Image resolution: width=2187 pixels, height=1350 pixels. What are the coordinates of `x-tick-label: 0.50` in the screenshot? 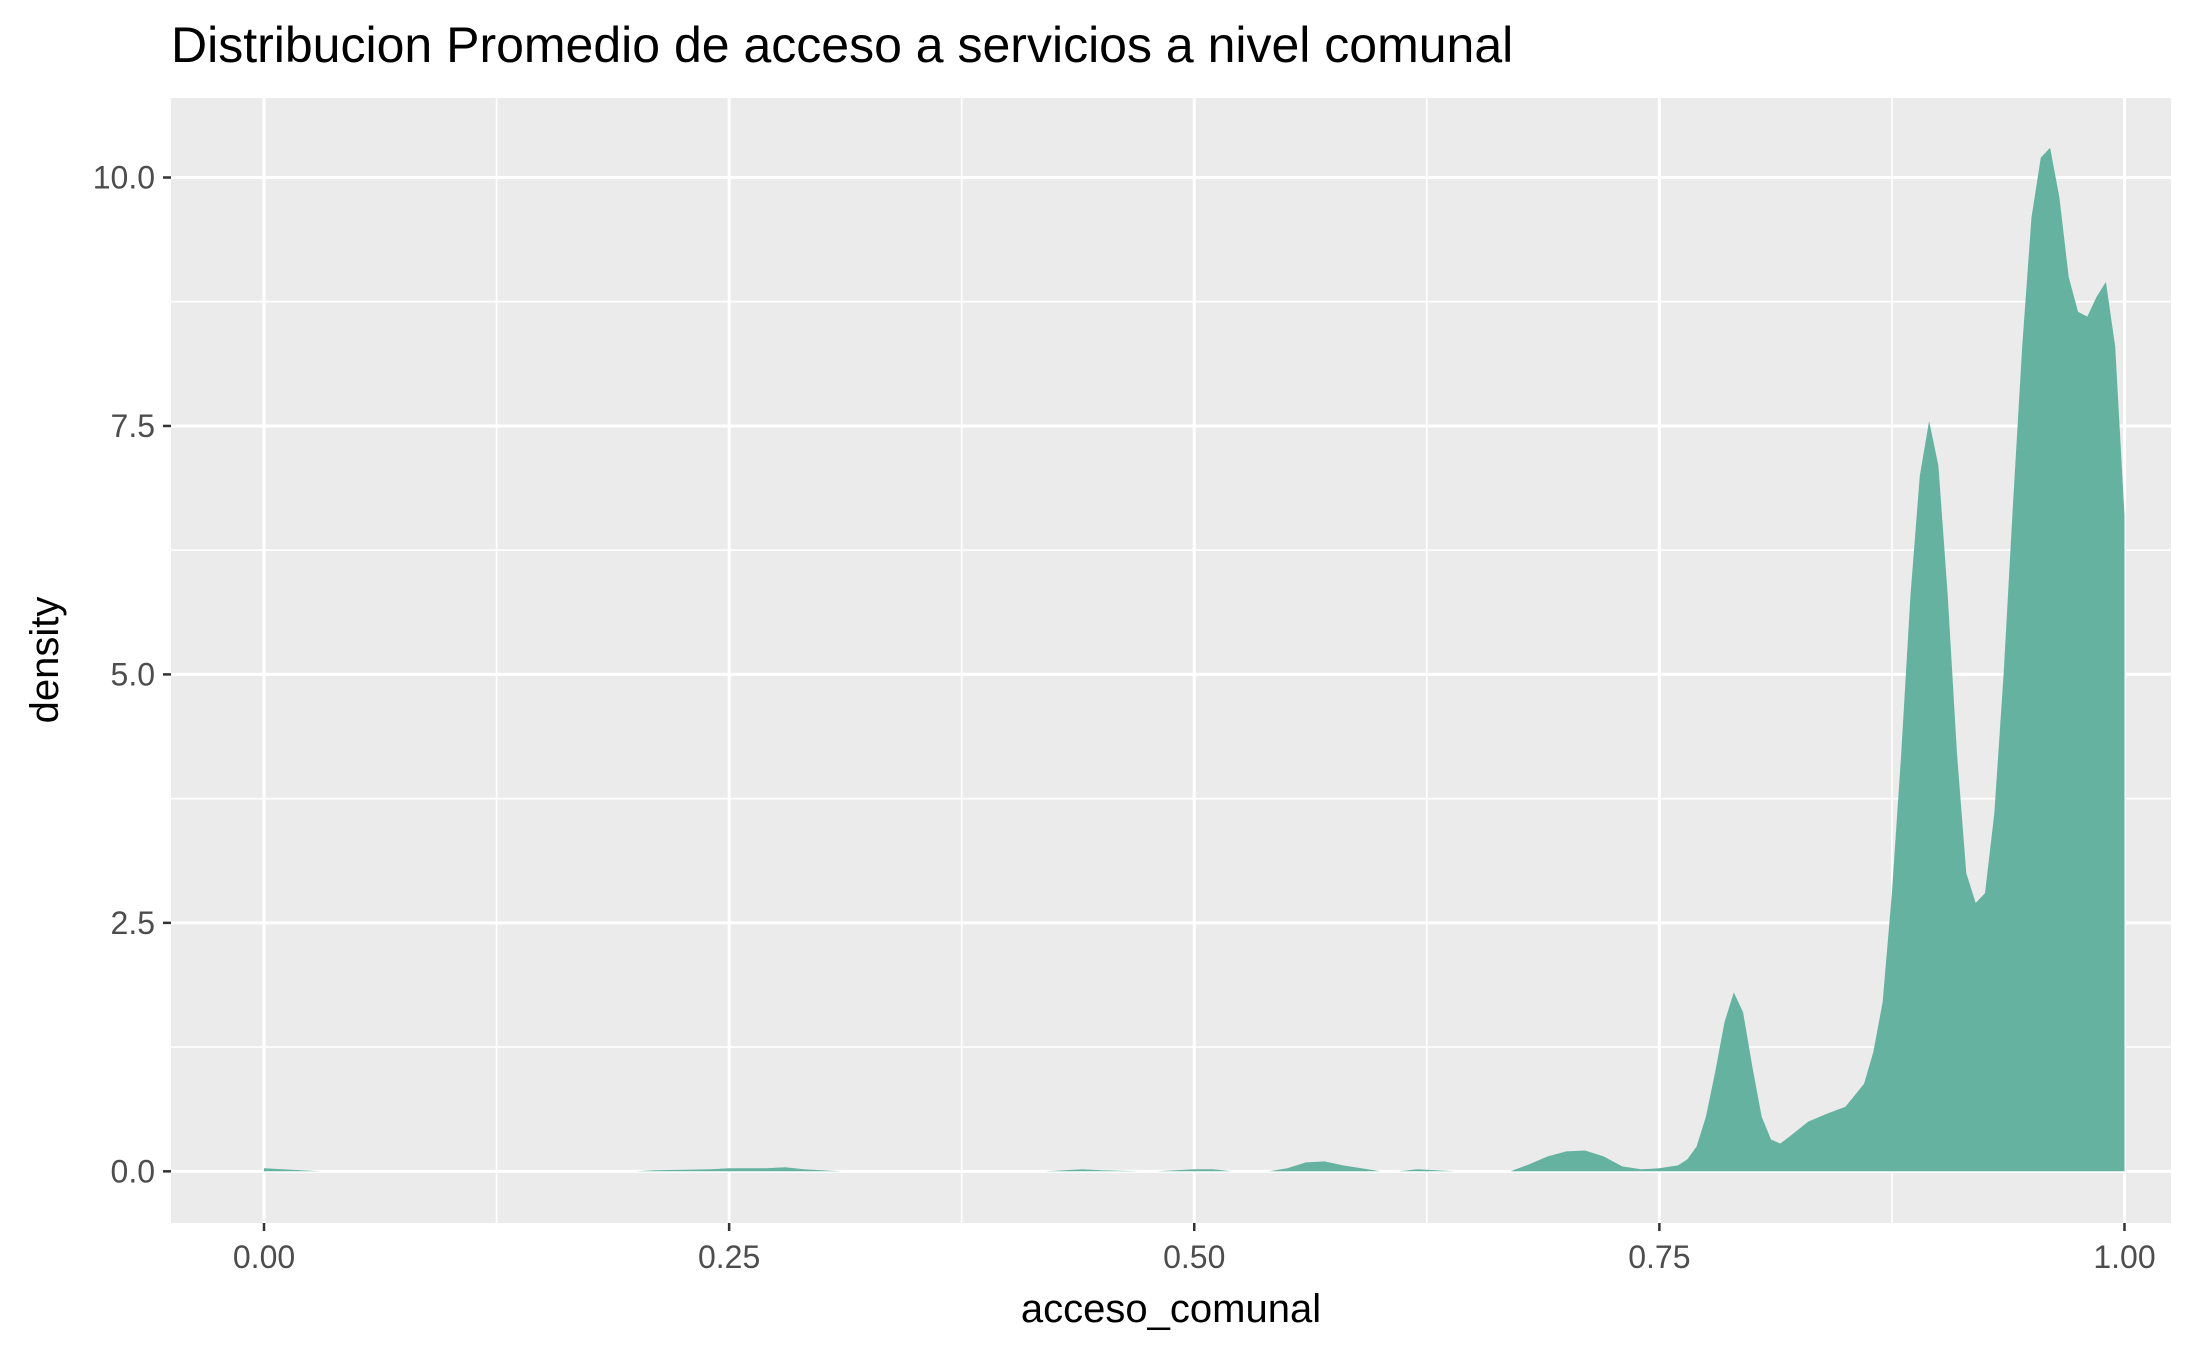 It's located at (1194, 1257).